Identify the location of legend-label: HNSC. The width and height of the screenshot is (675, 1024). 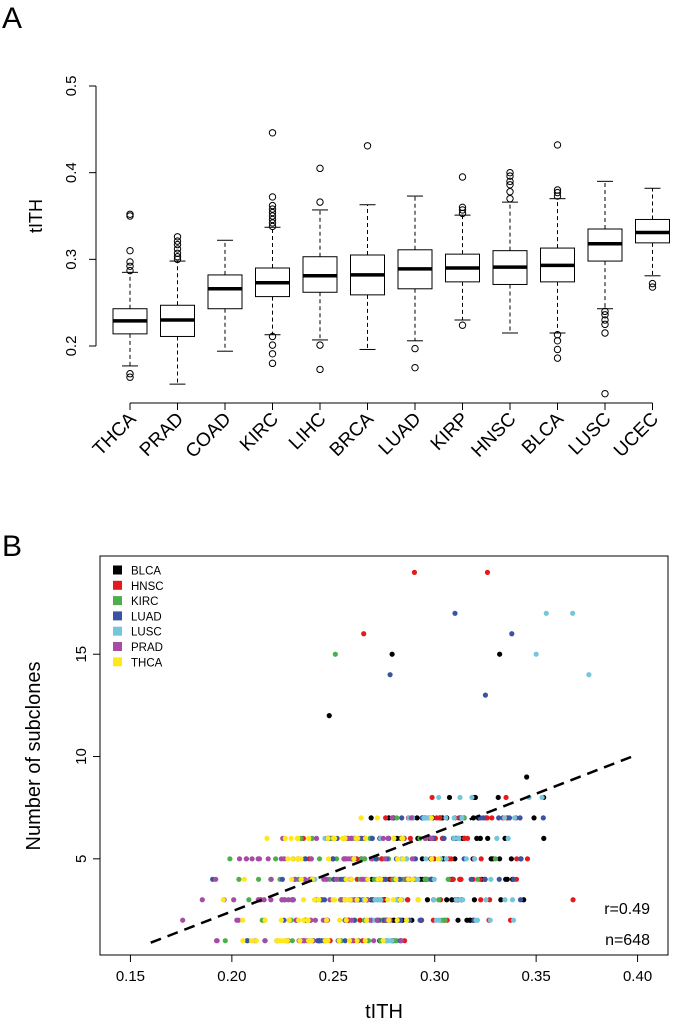
(147, 587).